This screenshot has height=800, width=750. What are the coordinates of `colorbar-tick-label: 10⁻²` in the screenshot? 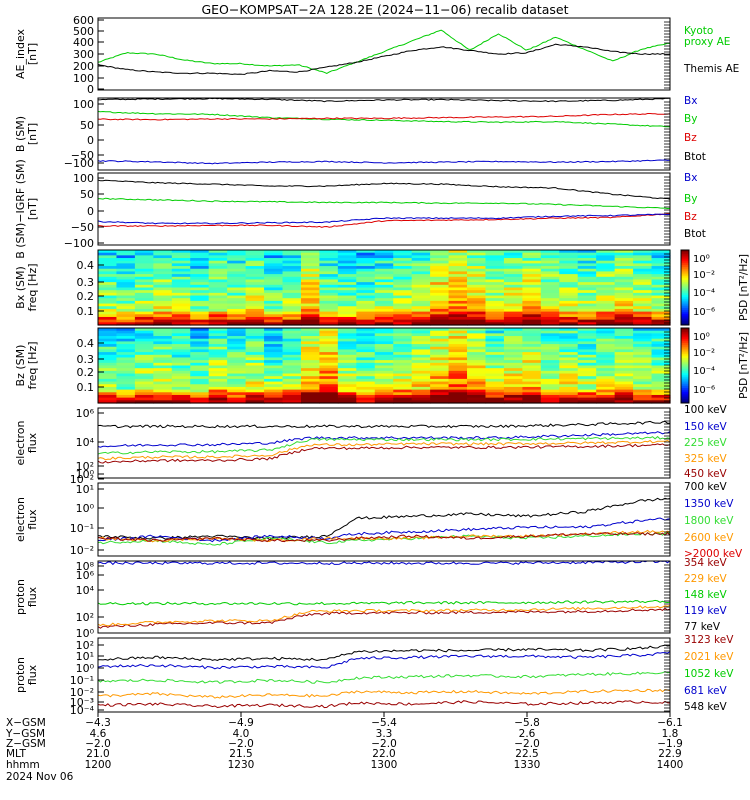 It's located at (704, 353).